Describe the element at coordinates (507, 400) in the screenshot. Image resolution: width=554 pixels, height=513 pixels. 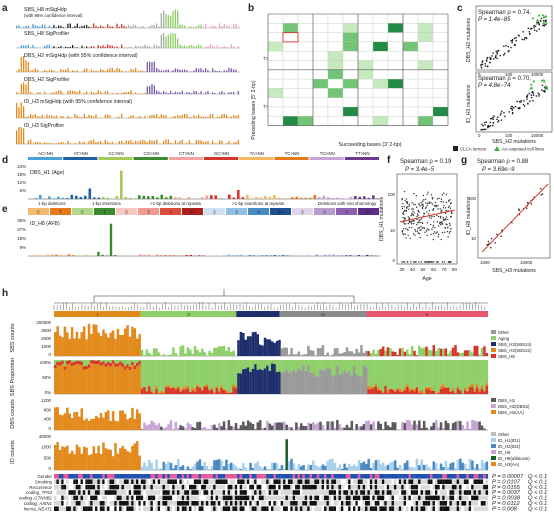
I see `panel-h-legend-label: DBS_H1` at that location.